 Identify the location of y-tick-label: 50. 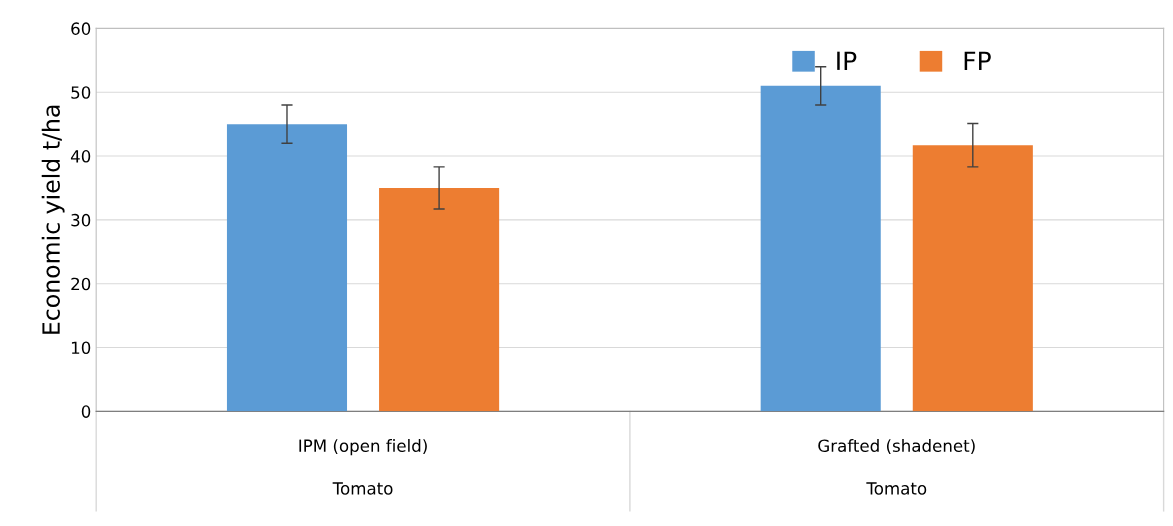
(81, 92).